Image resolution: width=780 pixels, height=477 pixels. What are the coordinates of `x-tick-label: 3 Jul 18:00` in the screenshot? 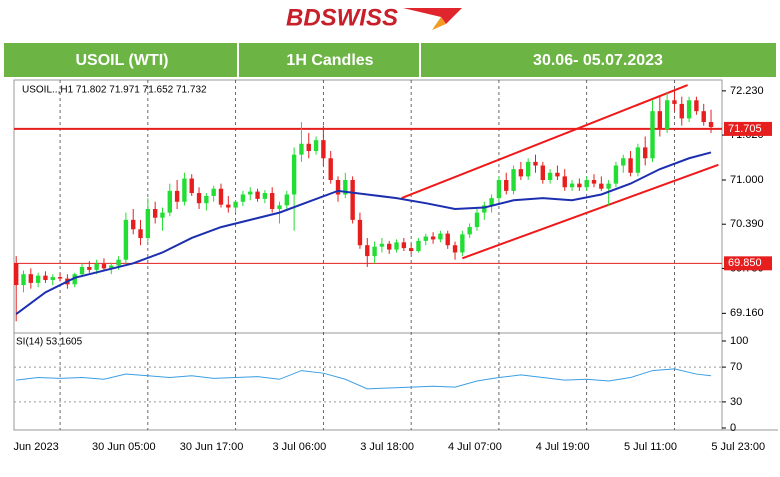 It's located at (387, 447).